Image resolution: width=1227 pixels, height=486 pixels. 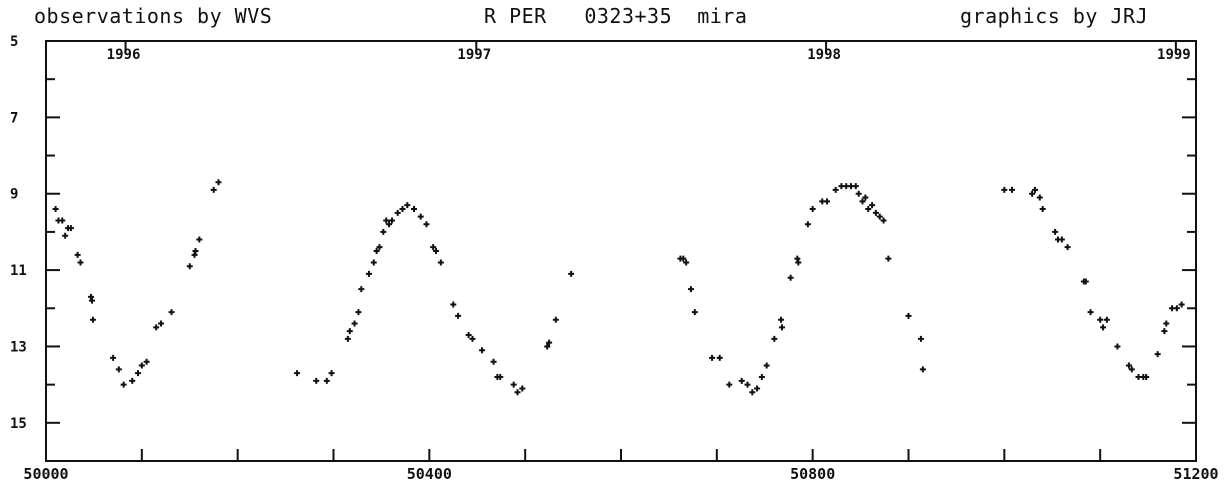 What do you see at coordinates (14, 195) in the screenshot?
I see `y-tick-label: 9` at bounding box center [14, 195].